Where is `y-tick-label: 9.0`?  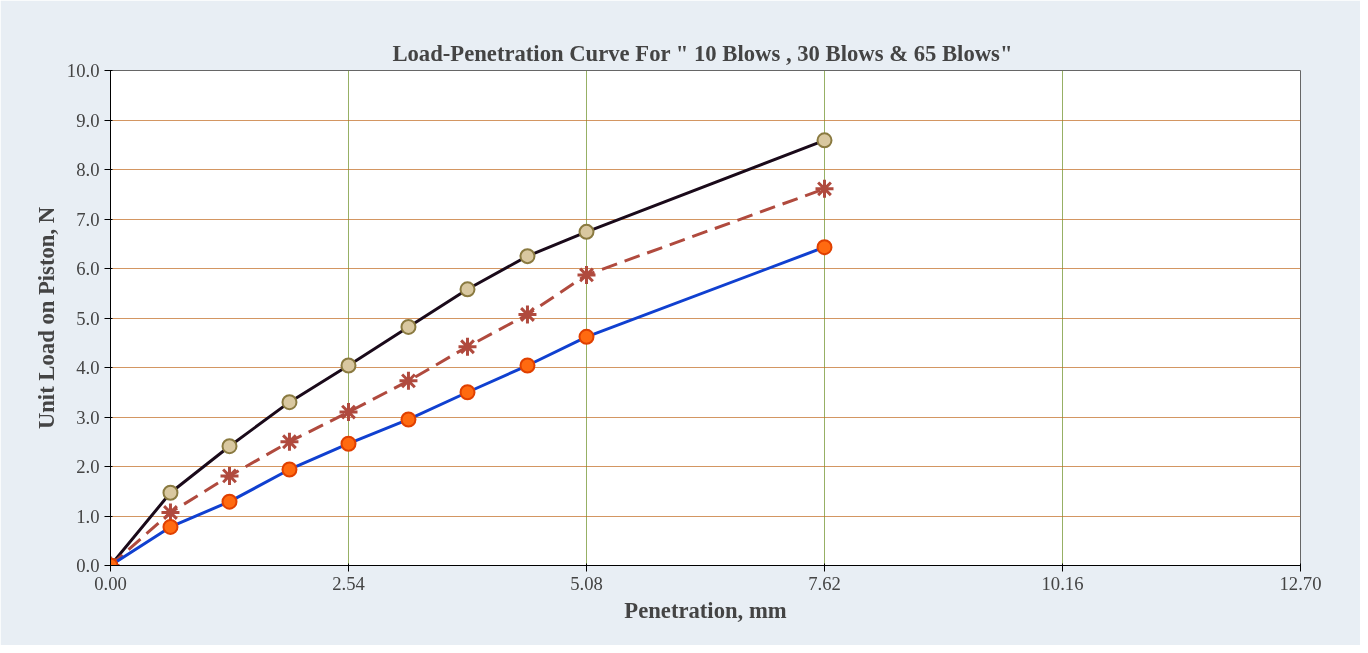 y-tick-label: 9.0 is located at coordinates (88, 120).